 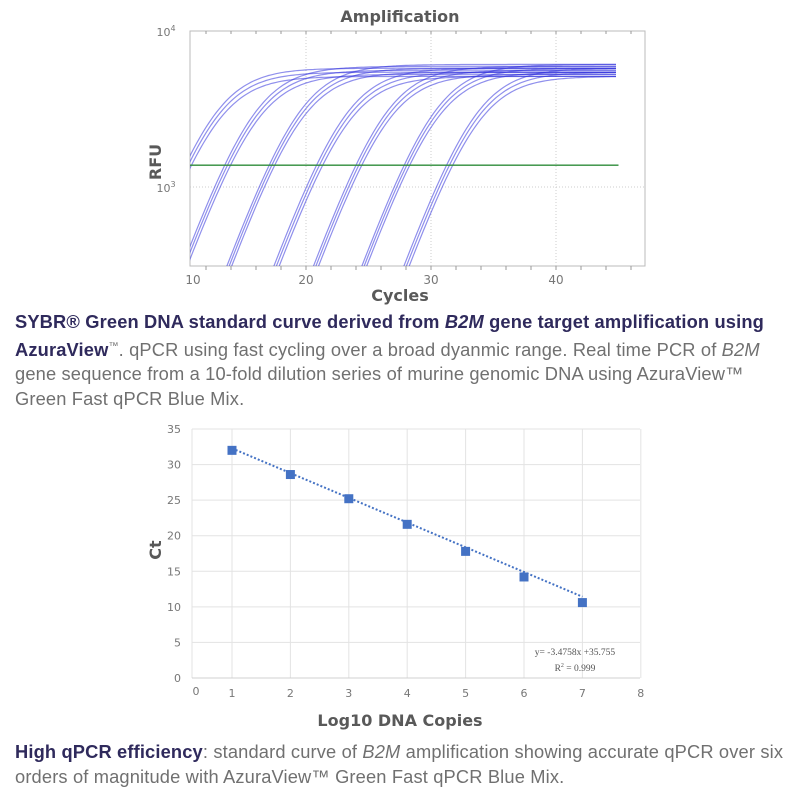 I want to click on trendline, so click(x=407, y=522).